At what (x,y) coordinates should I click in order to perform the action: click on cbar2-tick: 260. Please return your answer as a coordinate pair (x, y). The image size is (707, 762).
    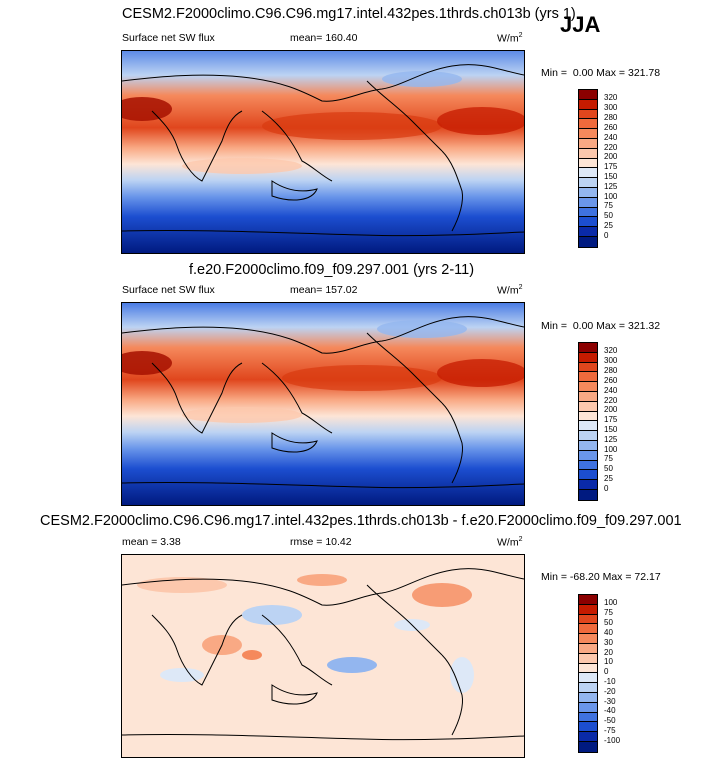
    Looking at the image, I should click on (611, 380).